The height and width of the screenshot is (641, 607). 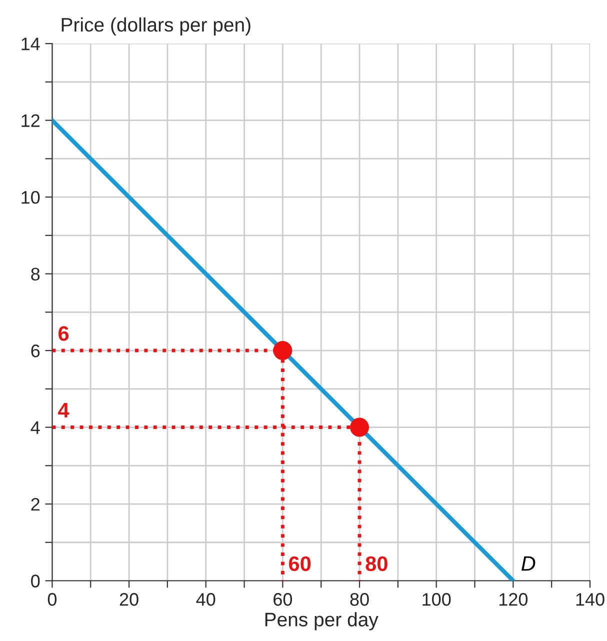 I want to click on y-tick-label: 0, so click(x=35, y=581).